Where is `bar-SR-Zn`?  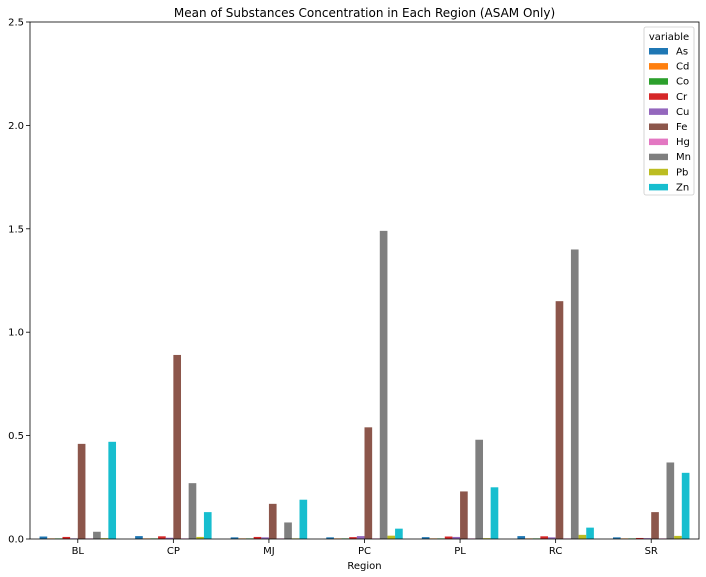 bar-SR-Zn is located at coordinates (685, 505).